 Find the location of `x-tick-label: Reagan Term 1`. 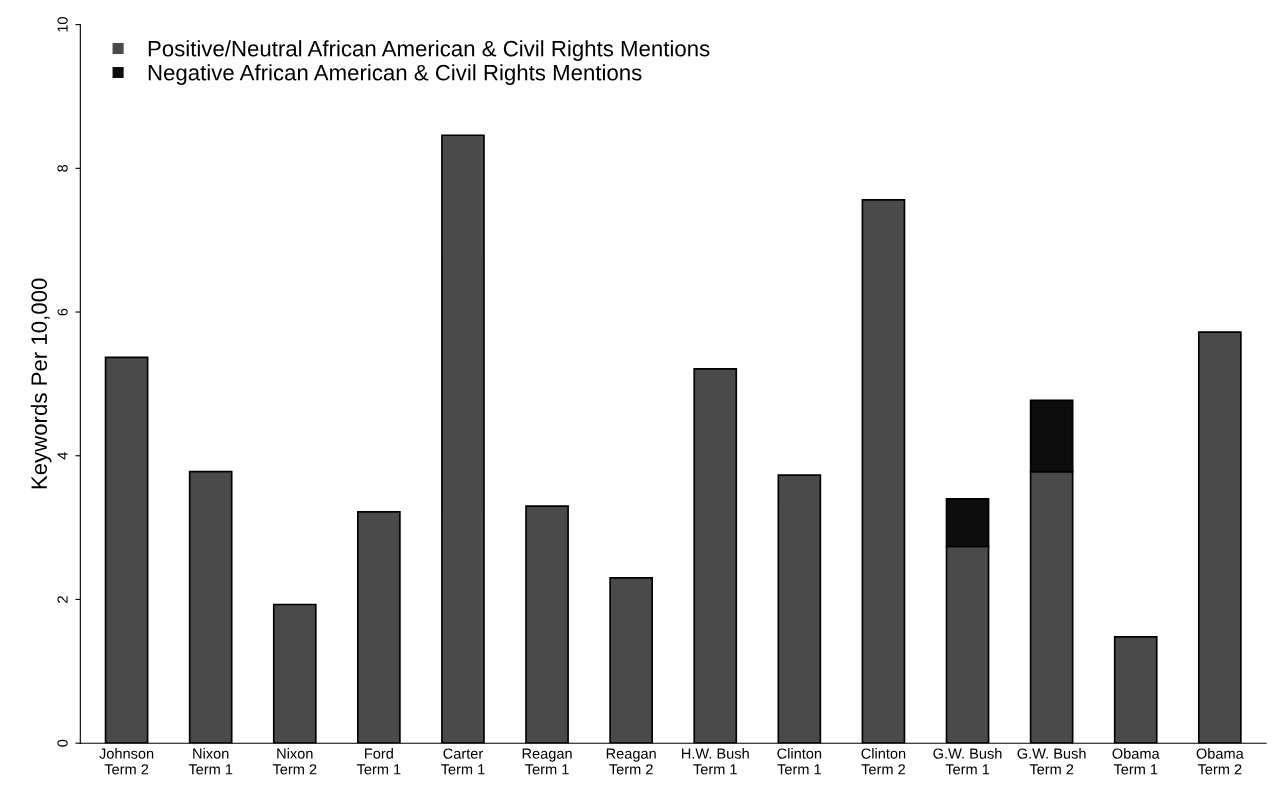

x-tick-label: Reagan Term 1 is located at coordinates (547, 761).